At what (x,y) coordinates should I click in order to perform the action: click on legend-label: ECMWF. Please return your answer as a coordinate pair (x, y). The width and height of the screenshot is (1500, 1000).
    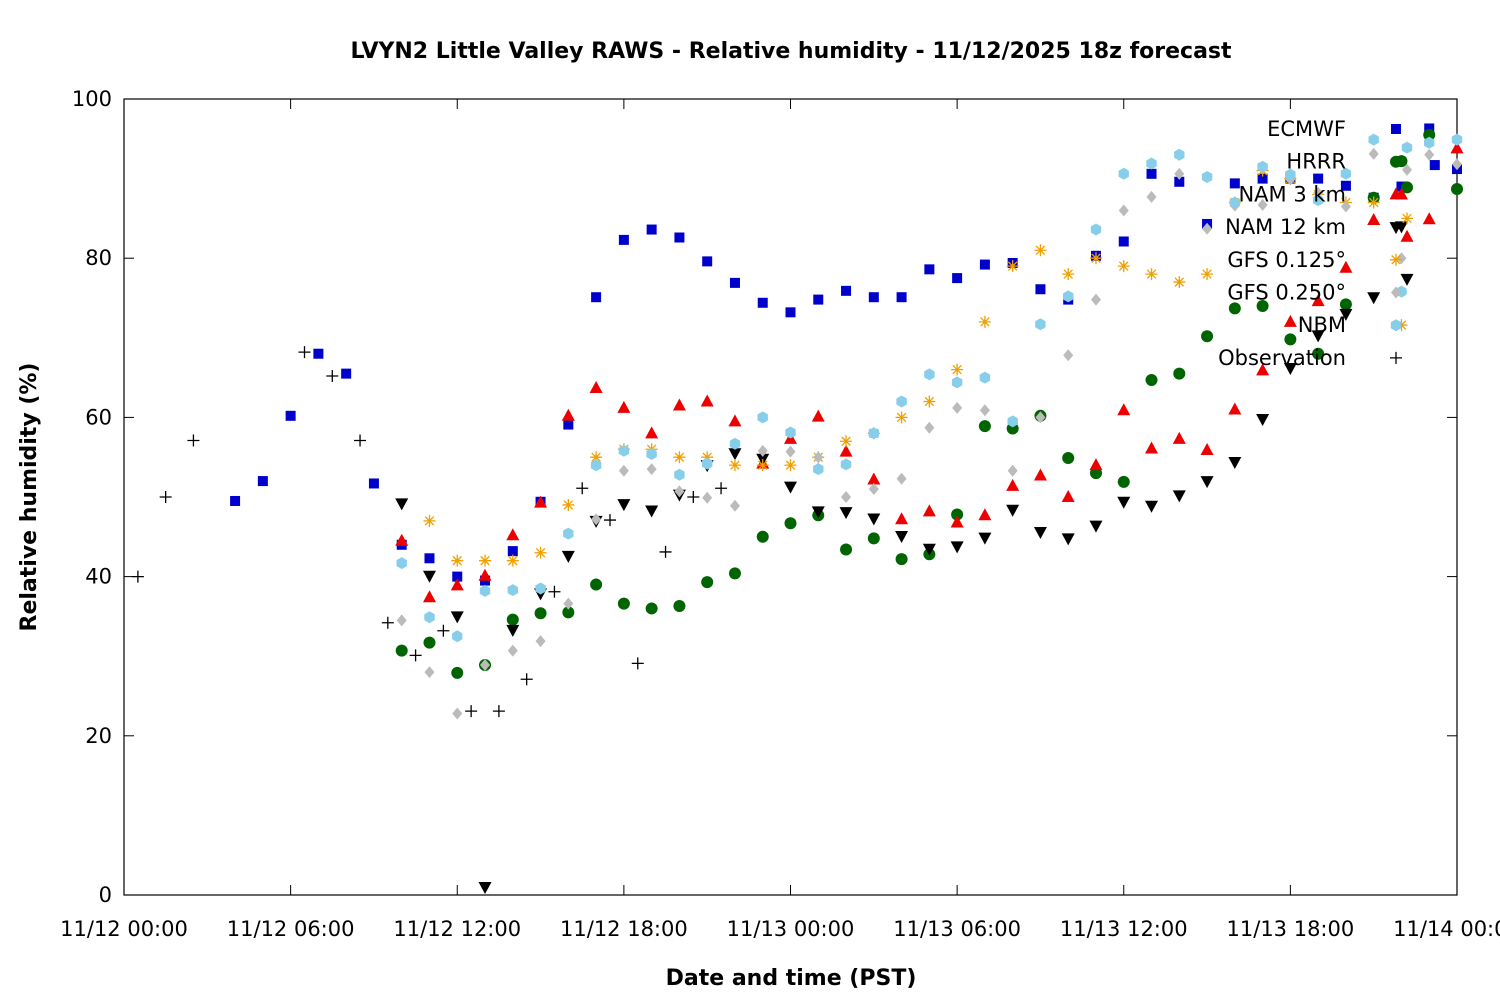
    Looking at the image, I should click on (1306, 129).